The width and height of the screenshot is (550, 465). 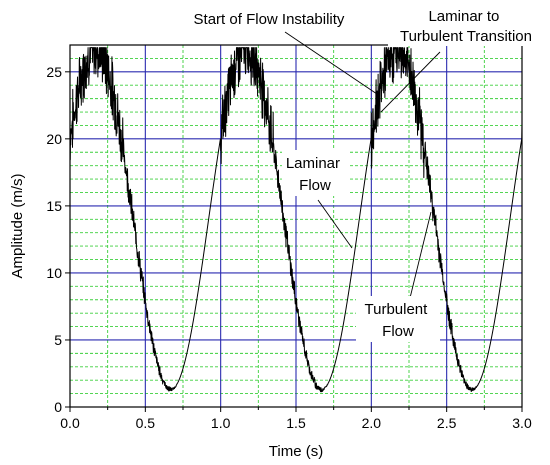 I want to click on y-tick-labels: 0 5 10 15 20 25, so click(x=54, y=239).